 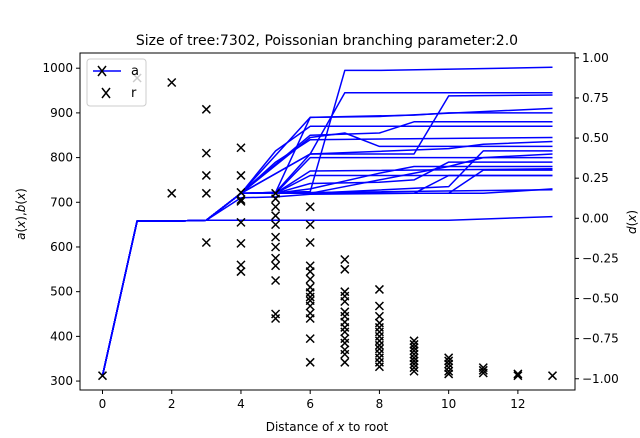 What do you see at coordinates (61, 113) in the screenshot?
I see `y-tick-label: 900` at bounding box center [61, 113].